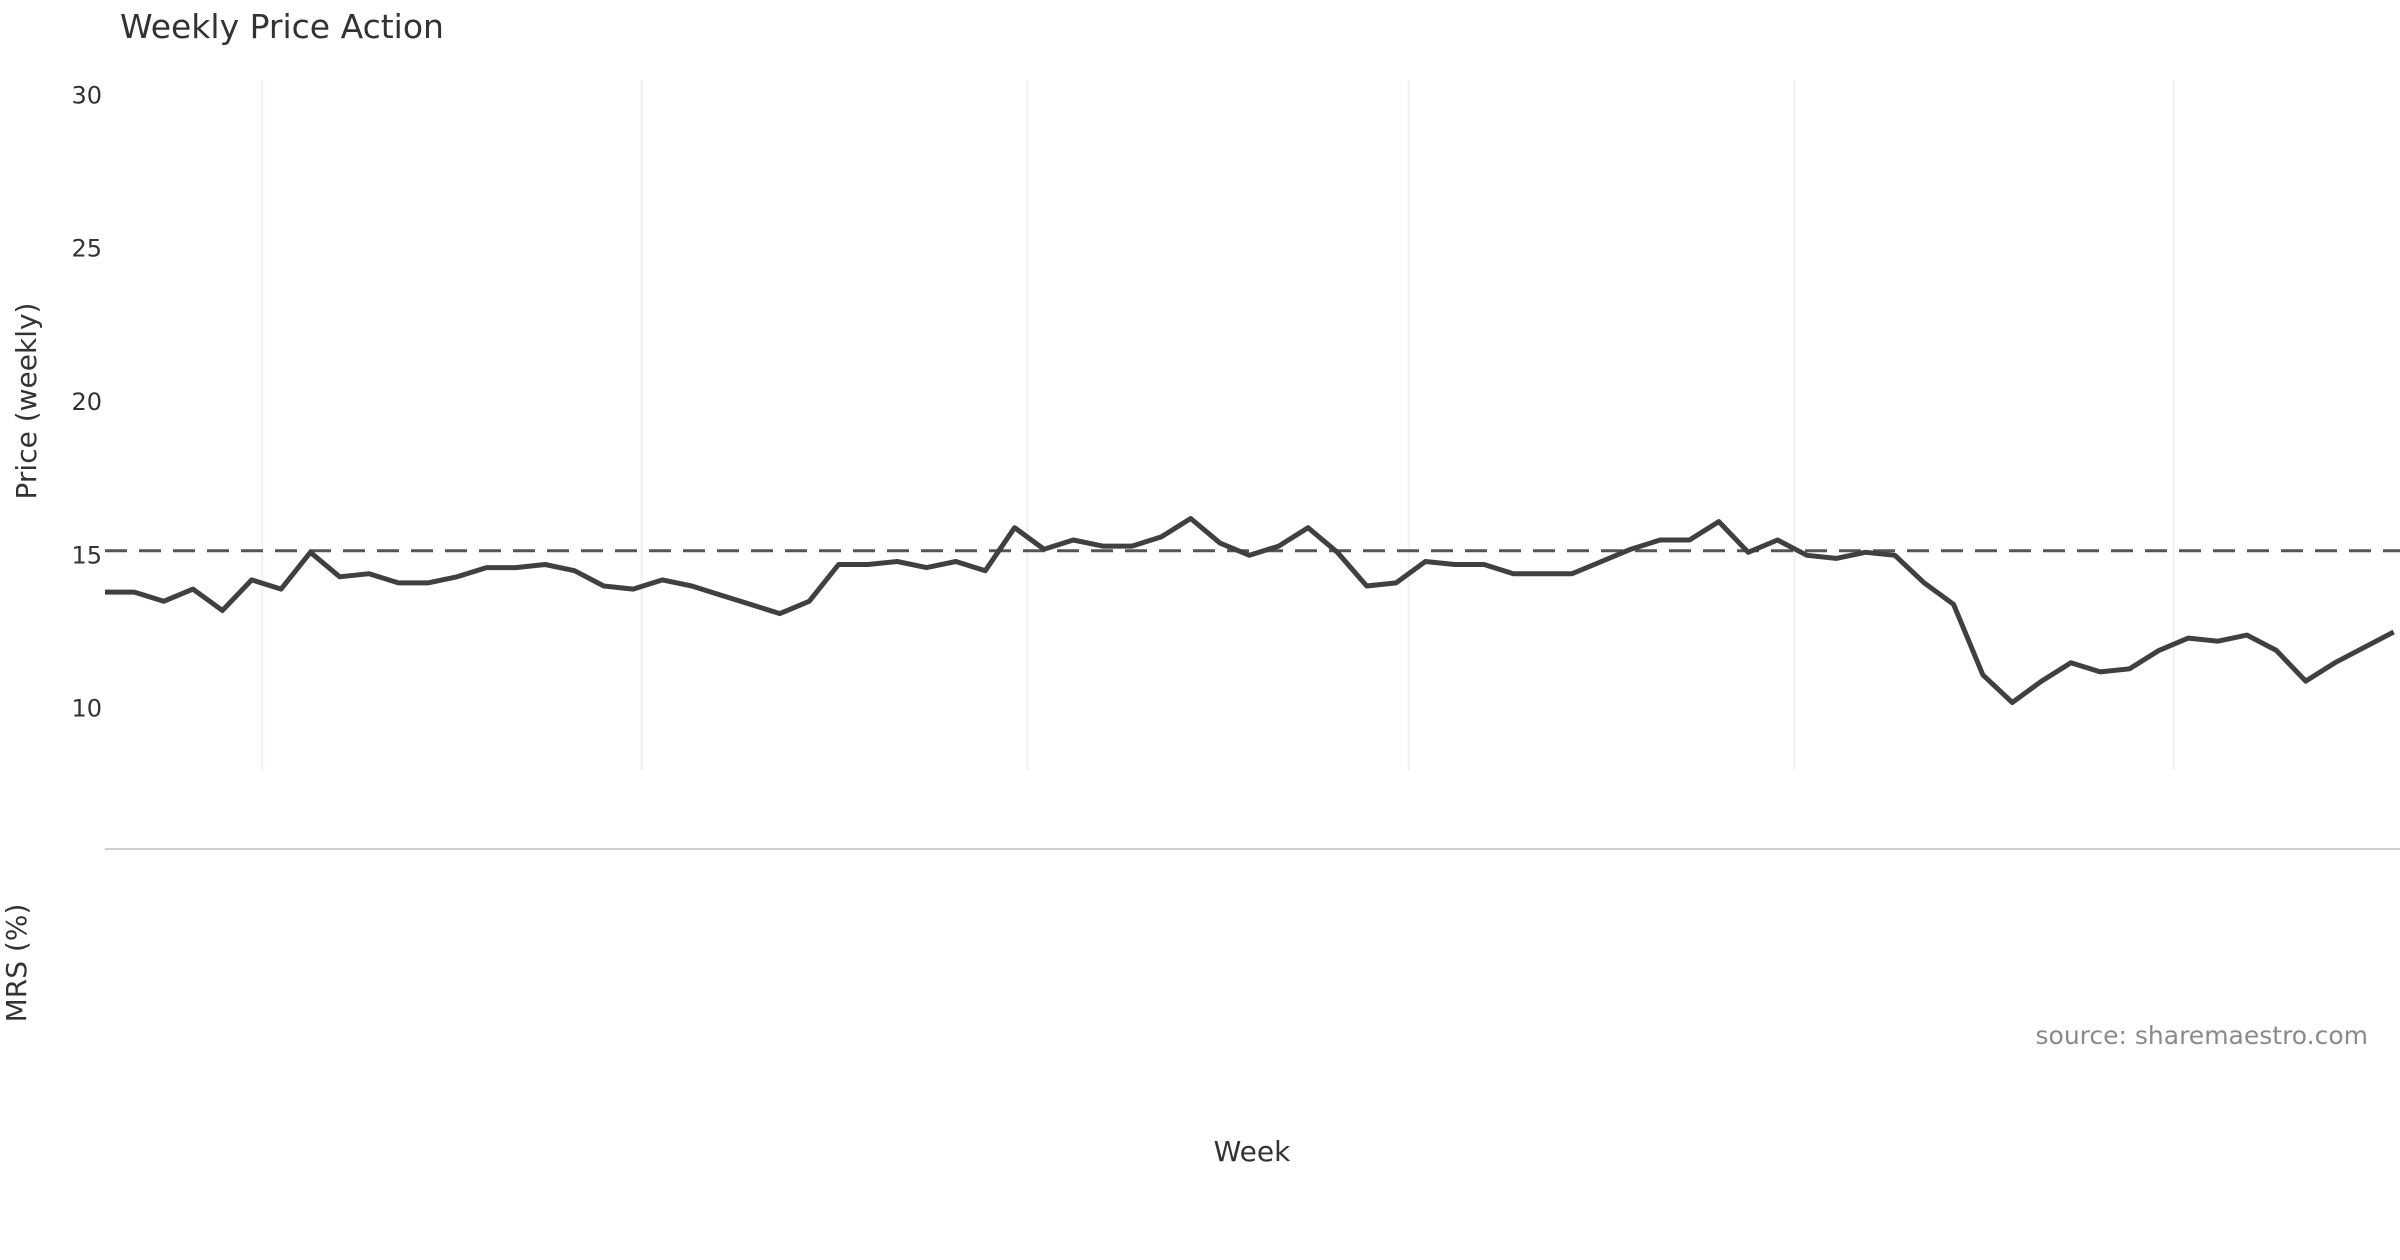 This screenshot has height=1260, width=2400. I want to click on mrs-y-axis-label: MRS (%), so click(16, 963).